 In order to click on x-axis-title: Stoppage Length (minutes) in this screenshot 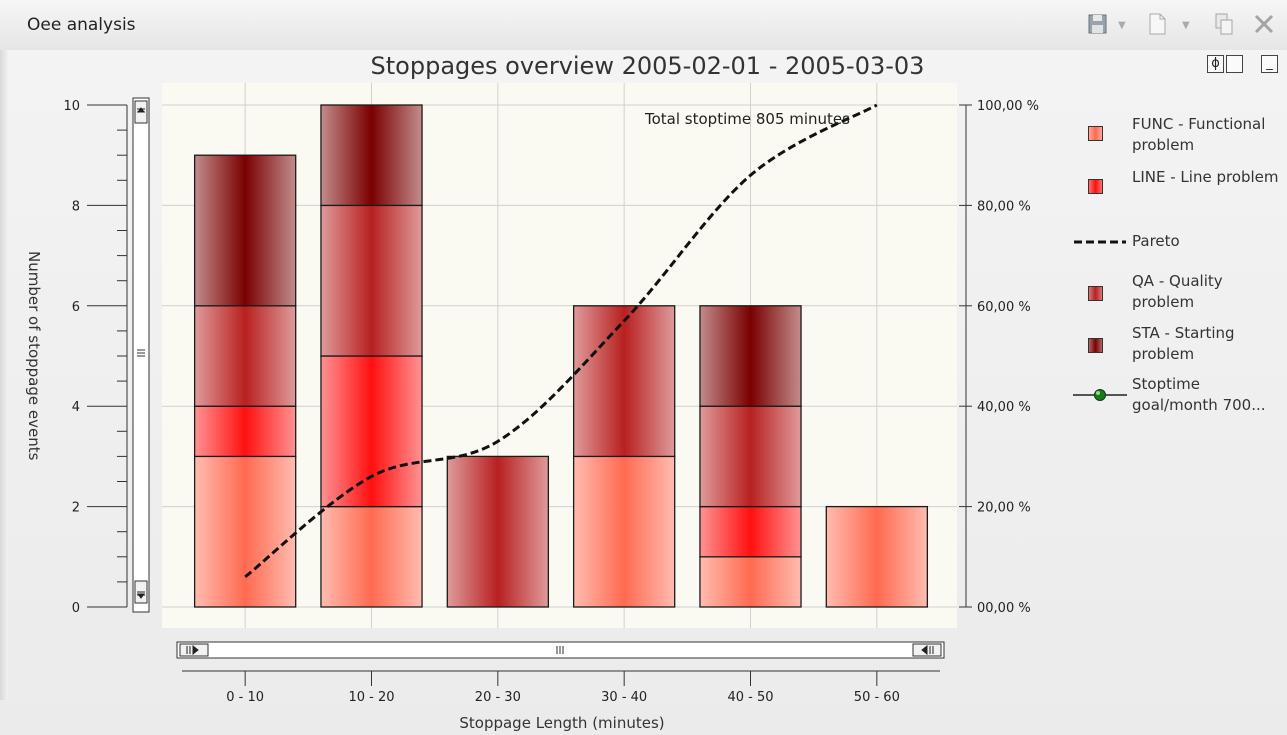, I will do `click(562, 723)`.